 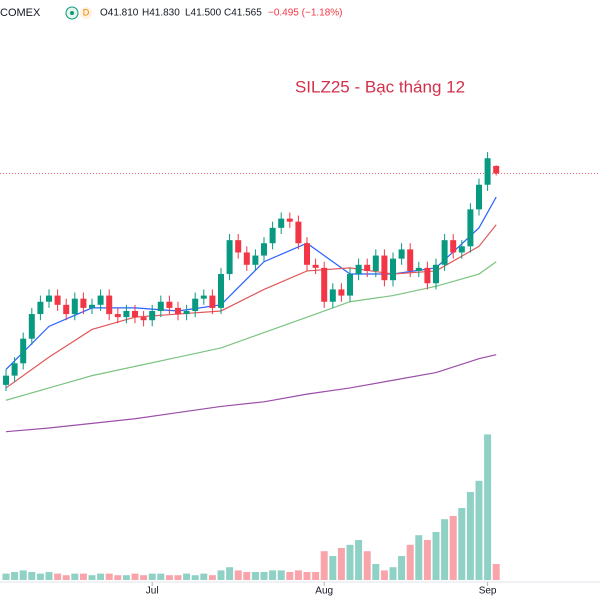 I want to click on close-text: C41.565, so click(x=243, y=13).